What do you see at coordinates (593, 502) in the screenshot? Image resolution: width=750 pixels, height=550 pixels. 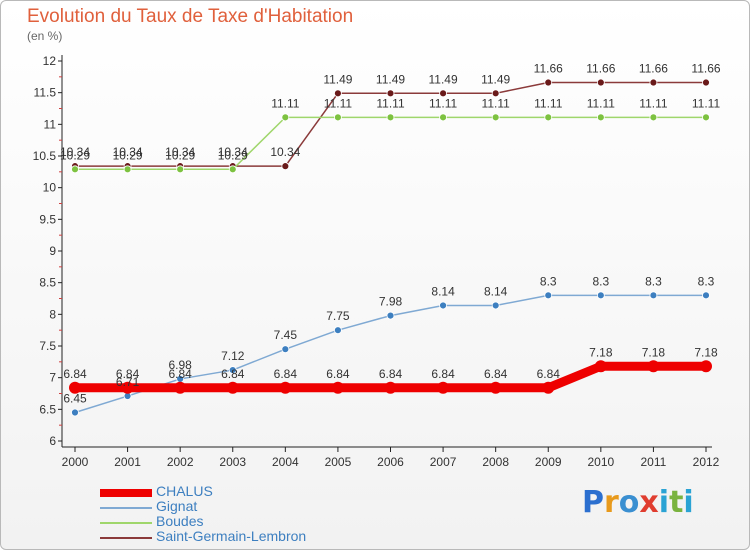 I see `logo-letter: P` at bounding box center [593, 502].